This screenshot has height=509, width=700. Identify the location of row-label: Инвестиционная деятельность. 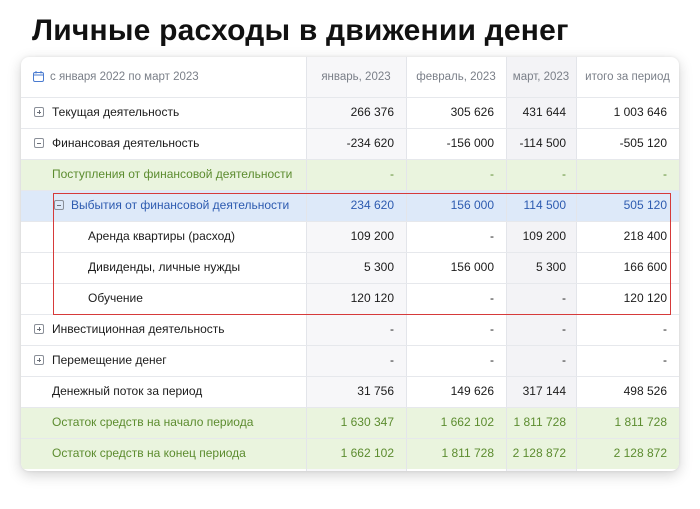
(138, 329).